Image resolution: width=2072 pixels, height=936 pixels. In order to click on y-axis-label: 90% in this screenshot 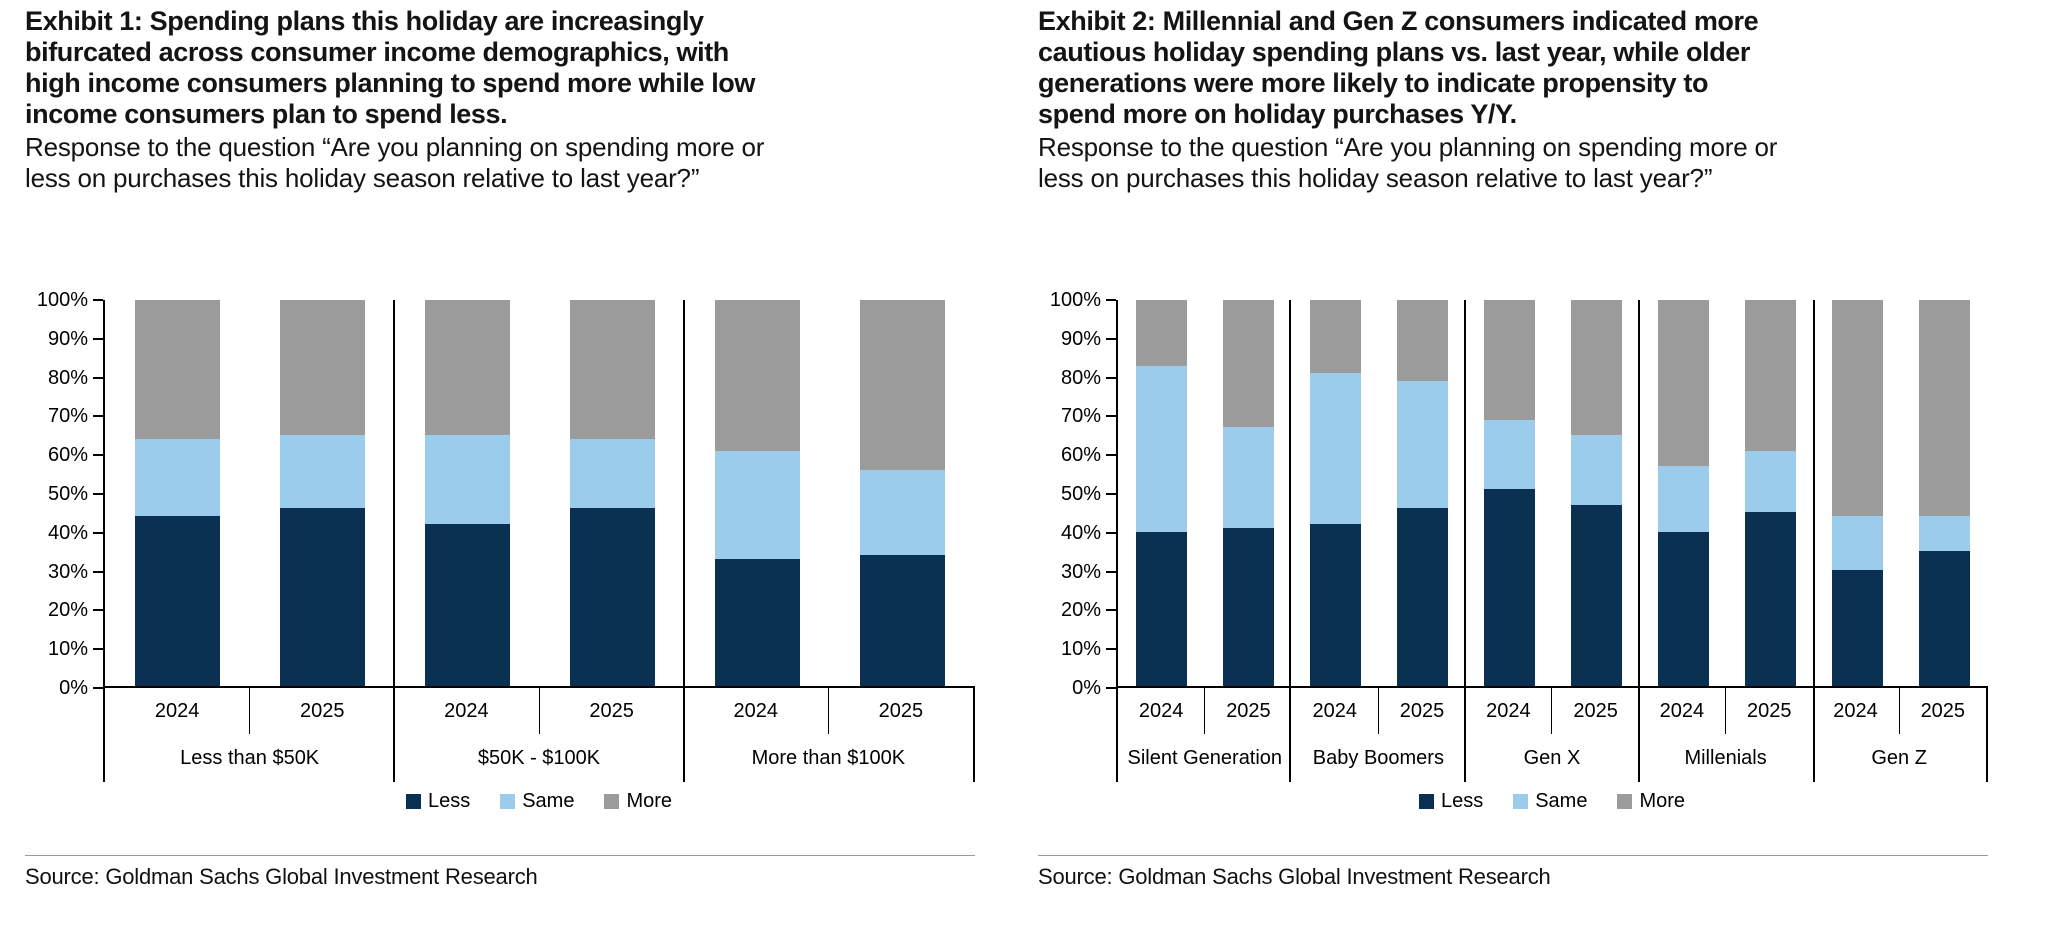, I will do `click(67, 338)`.